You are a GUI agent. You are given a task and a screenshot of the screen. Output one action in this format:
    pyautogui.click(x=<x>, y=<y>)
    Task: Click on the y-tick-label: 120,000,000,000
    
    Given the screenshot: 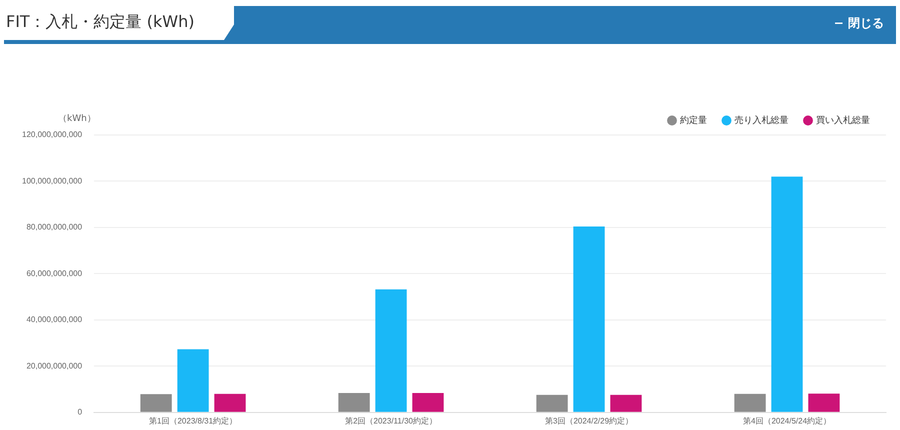 What is the action you would take?
    pyautogui.click(x=52, y=135)
    